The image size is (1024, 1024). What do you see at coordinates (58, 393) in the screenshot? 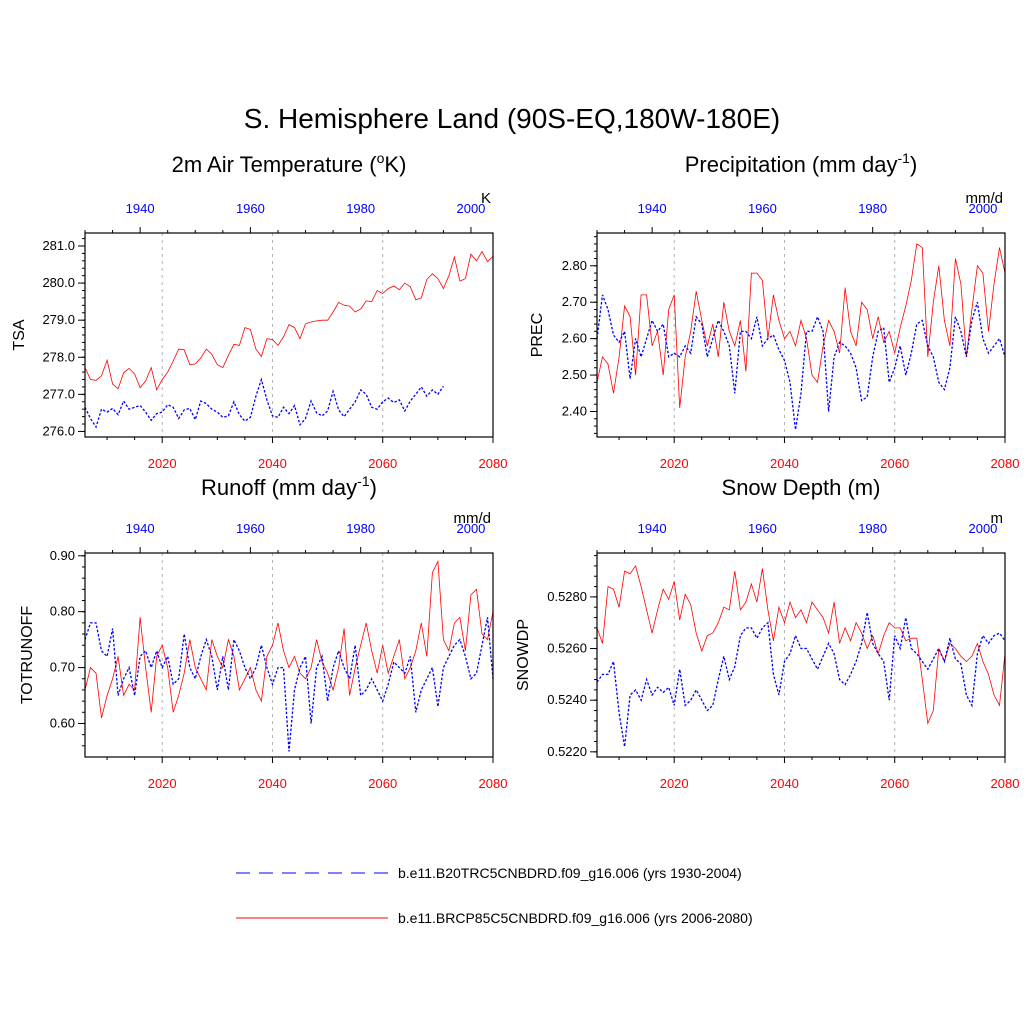
I see `y-tick-label: 277.0` at bounding box center [58, 393].